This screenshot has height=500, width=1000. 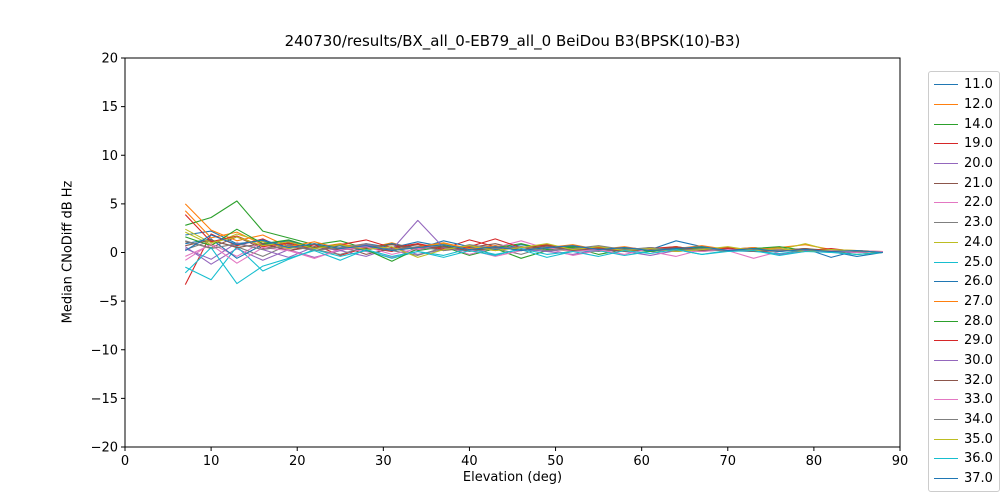 I want to click on x-tick-label: 50, so click(x=555, y=461).